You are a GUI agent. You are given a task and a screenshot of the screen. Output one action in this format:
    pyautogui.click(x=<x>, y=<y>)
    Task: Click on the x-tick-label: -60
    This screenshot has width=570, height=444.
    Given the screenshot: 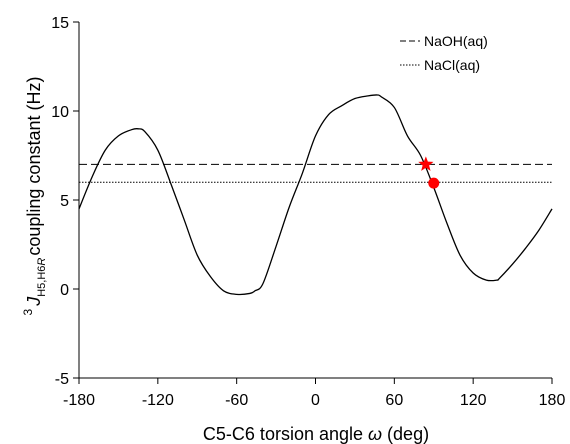 What is the action you would take?
    pyautogui.click(x=236, y=400)
    